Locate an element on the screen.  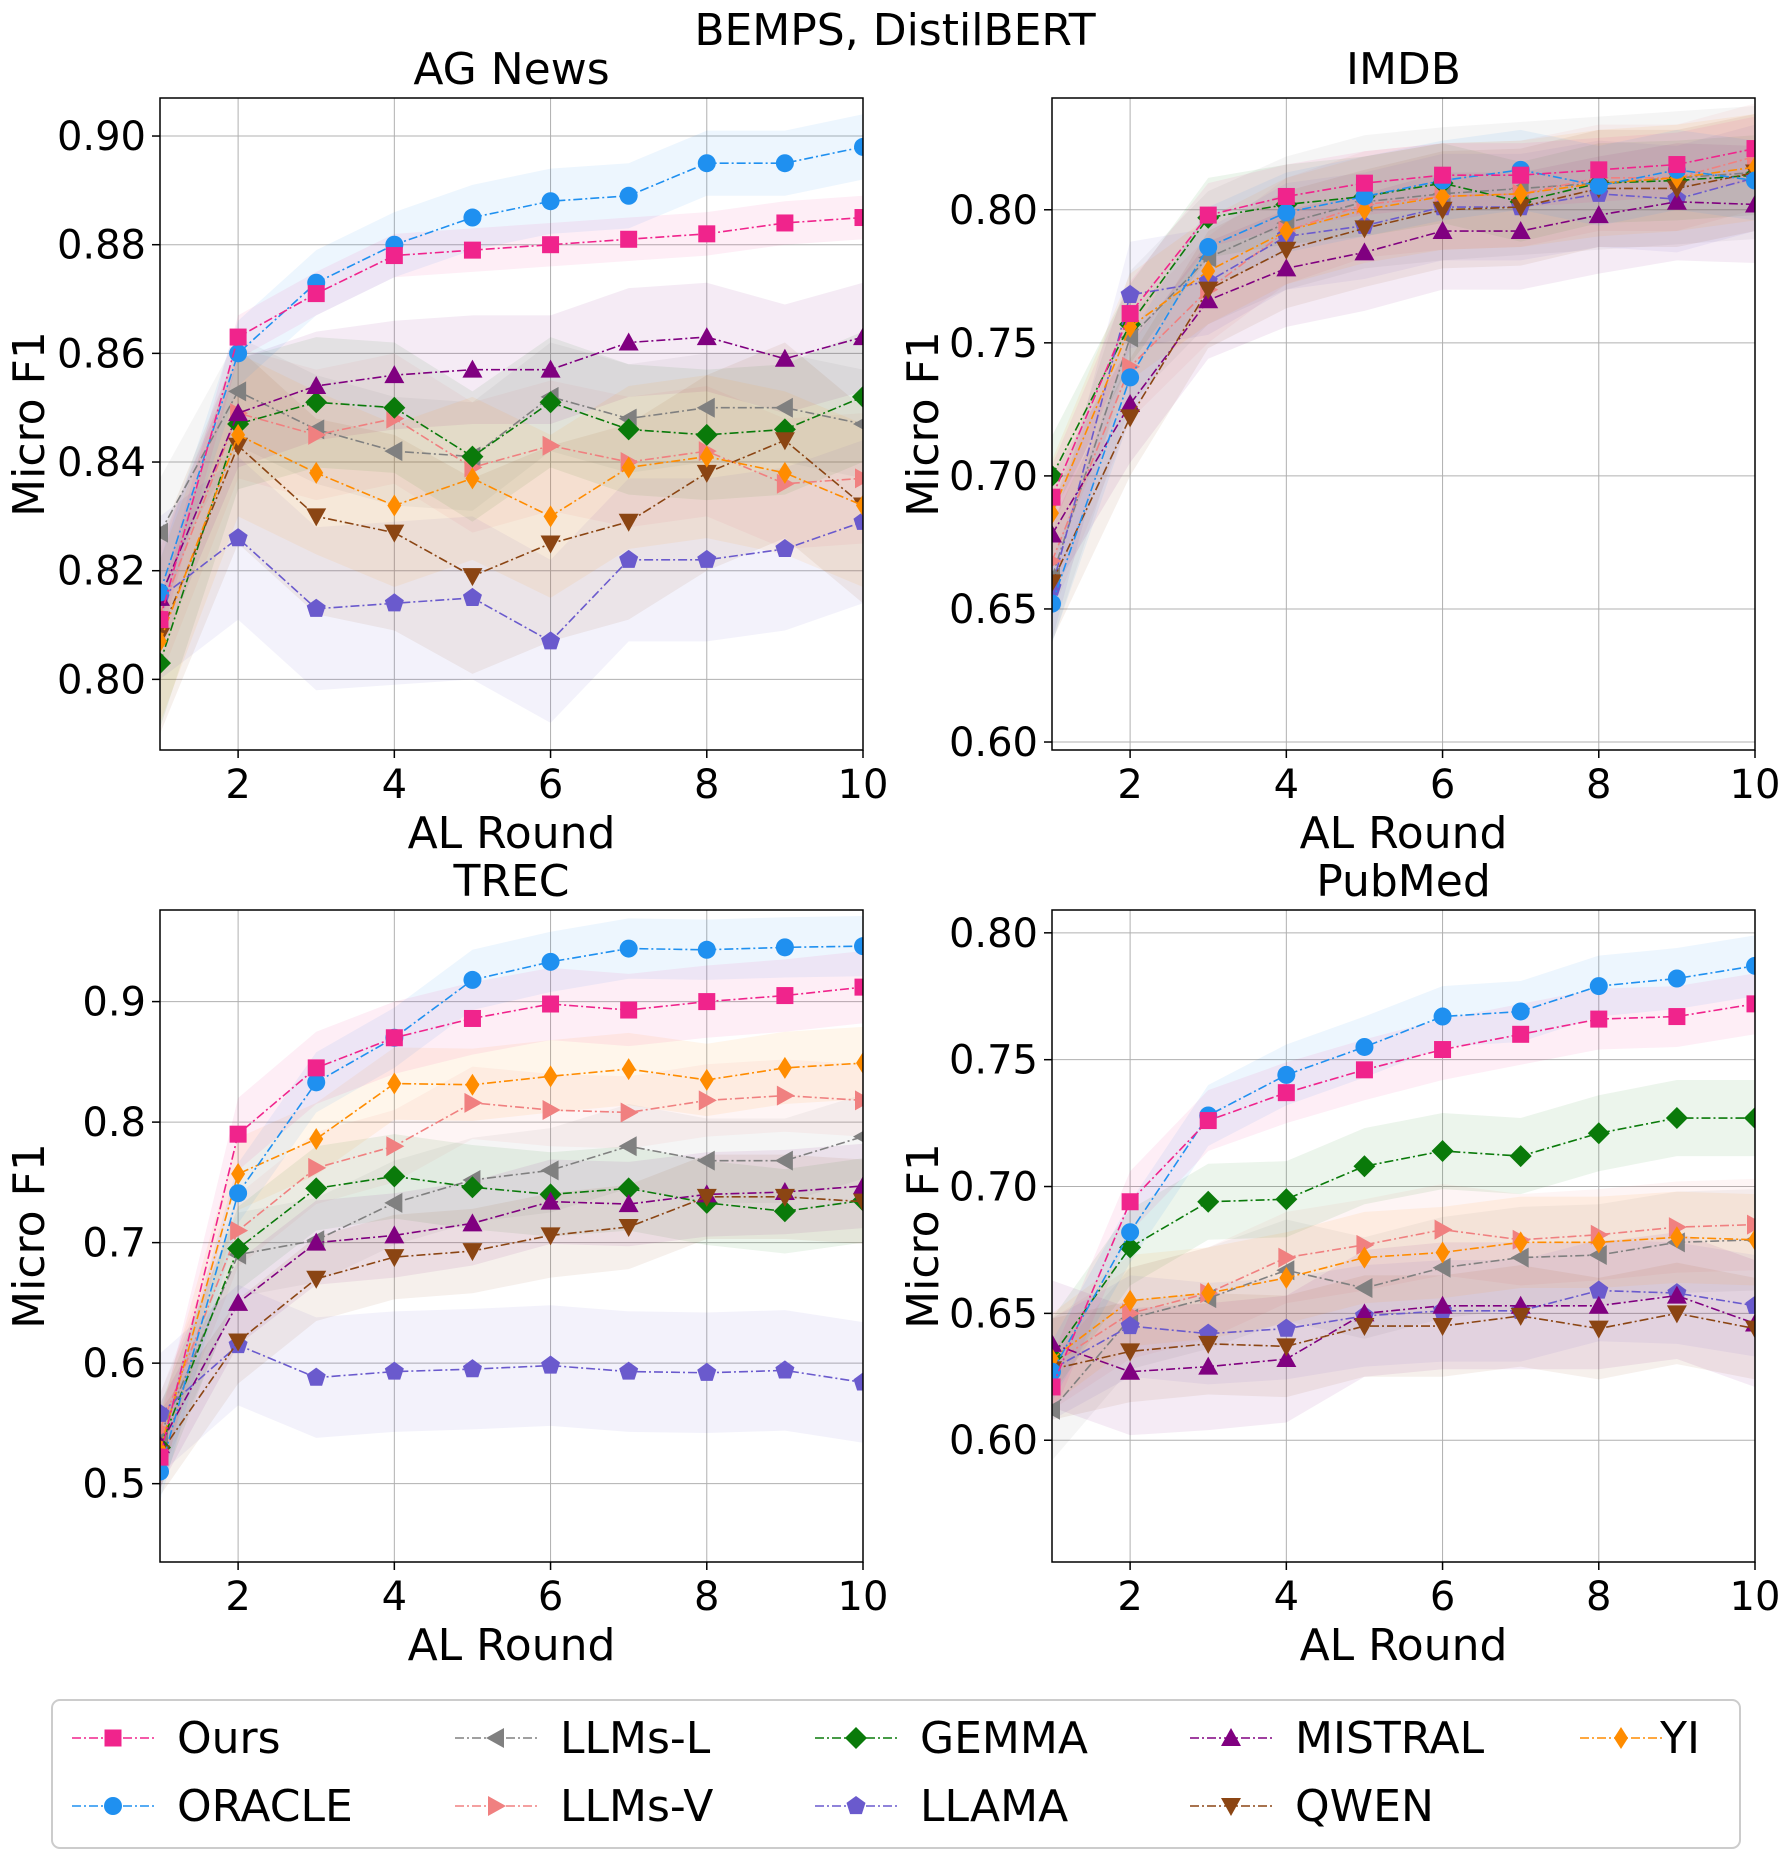
figure-title: BEMPS, DistilBERT is located at coordinates (894, 30).